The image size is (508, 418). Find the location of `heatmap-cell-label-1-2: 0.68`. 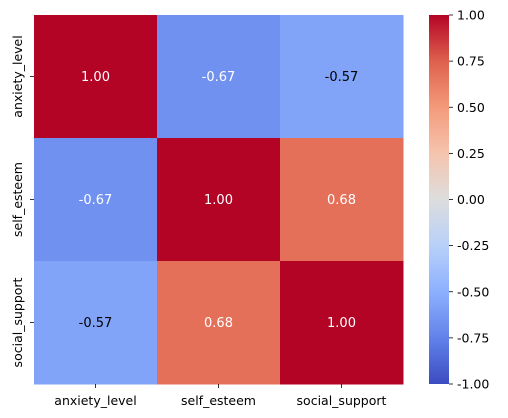

heatmap-cell-label-1-2: 0.68 is located at coordinates (341, 200).